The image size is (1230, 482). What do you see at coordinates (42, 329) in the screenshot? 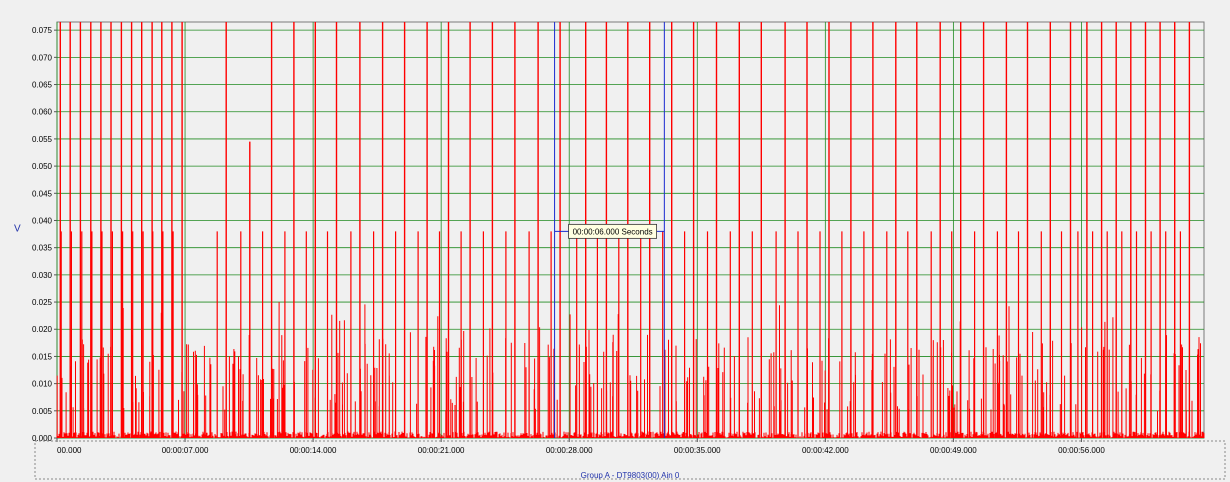
I see `y-tick-label: 0.020` at bounding box center [42, 329].